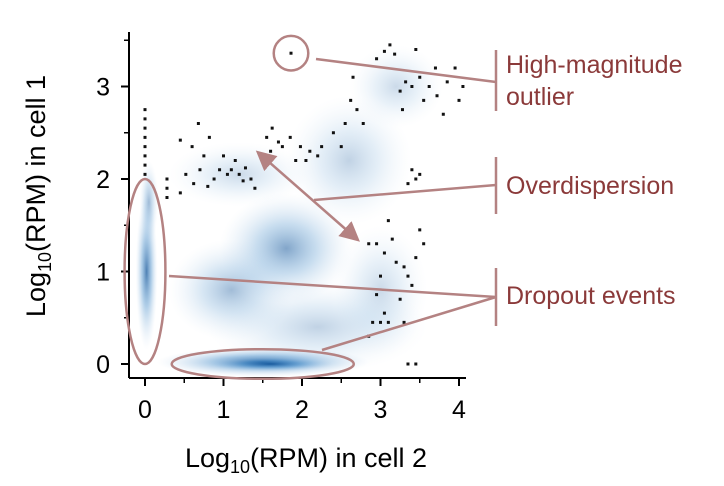  I want to click on overdispersion-arrow, so click(307, 196).